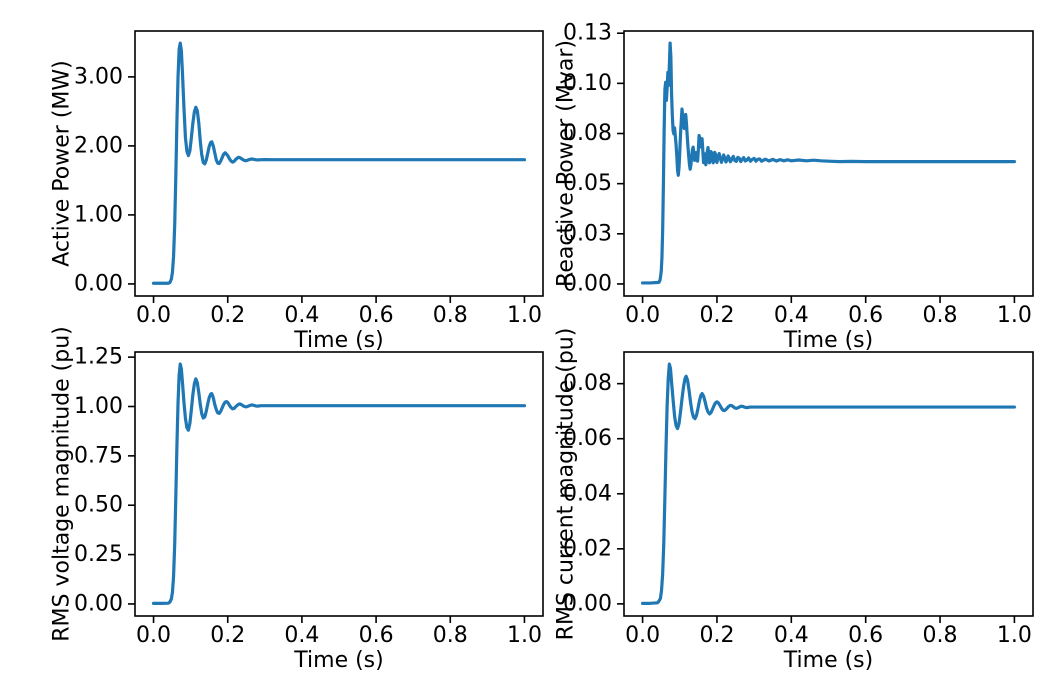 The image size is (1060, 697). I want to click on x-tick-label-rms-voltage: 0.8, so click(450, 635).